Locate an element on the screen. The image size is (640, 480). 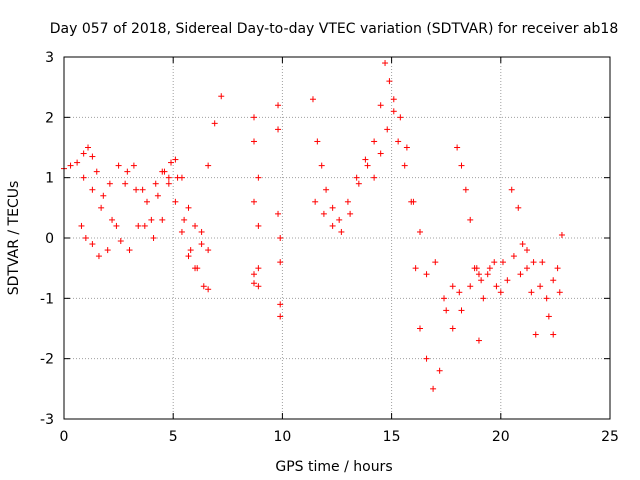
x-tick-label: 0 is located at coordinates (64, 437).